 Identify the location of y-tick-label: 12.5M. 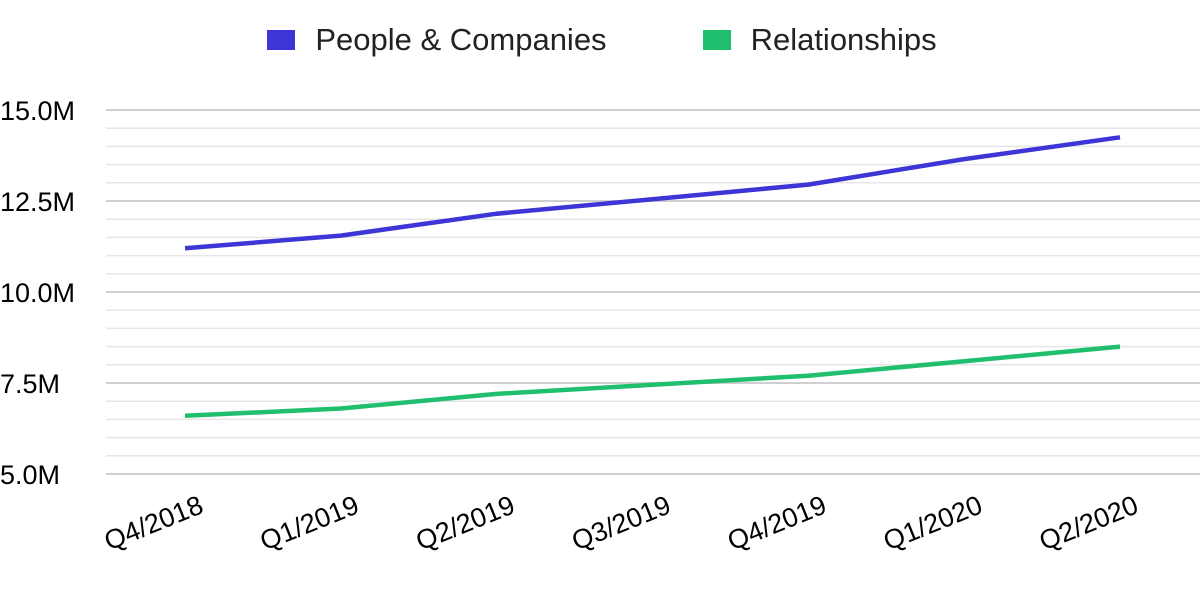
(37, 202).